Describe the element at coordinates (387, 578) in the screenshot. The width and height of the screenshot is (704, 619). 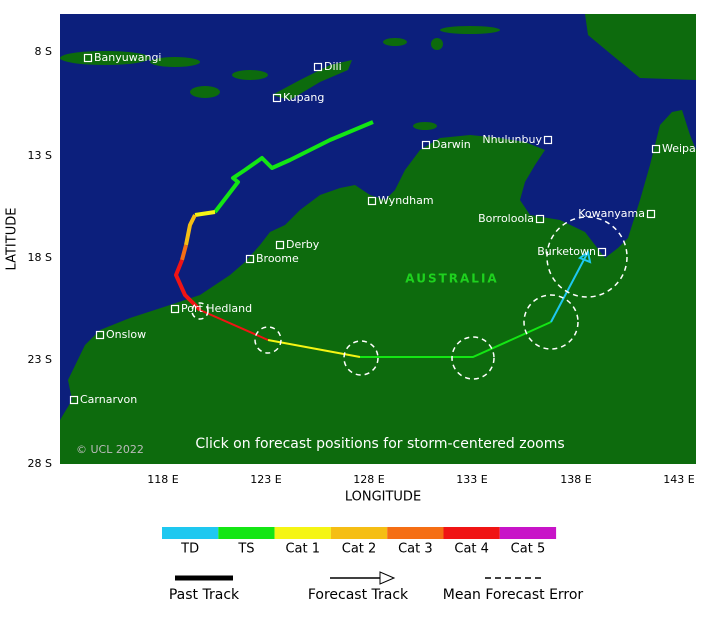
I see `forecast-arrow` at that location.